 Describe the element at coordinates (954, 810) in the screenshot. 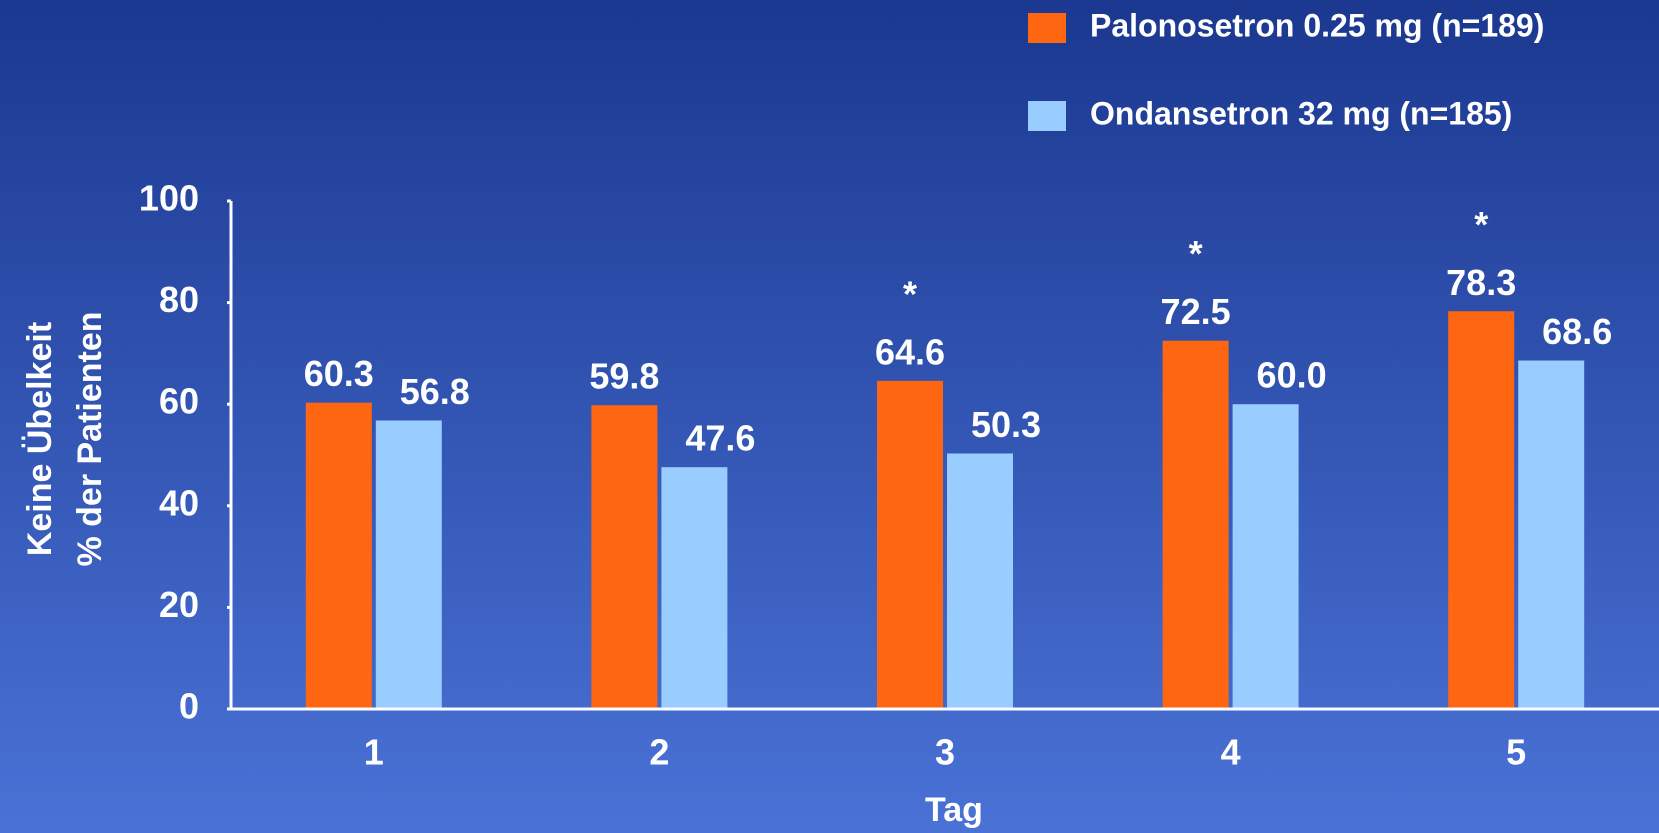

I see `x-axis-title: Tag` at that location.